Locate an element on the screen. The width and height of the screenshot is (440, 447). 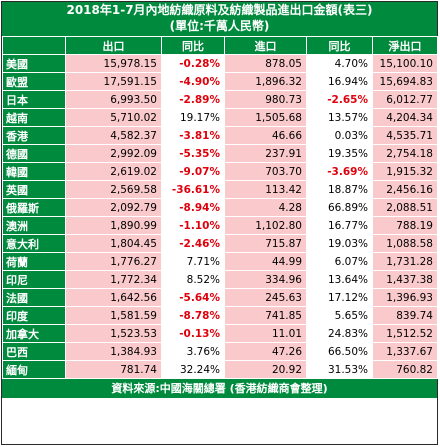
import-cell: 715.87 is located at coordinates (265, 243).